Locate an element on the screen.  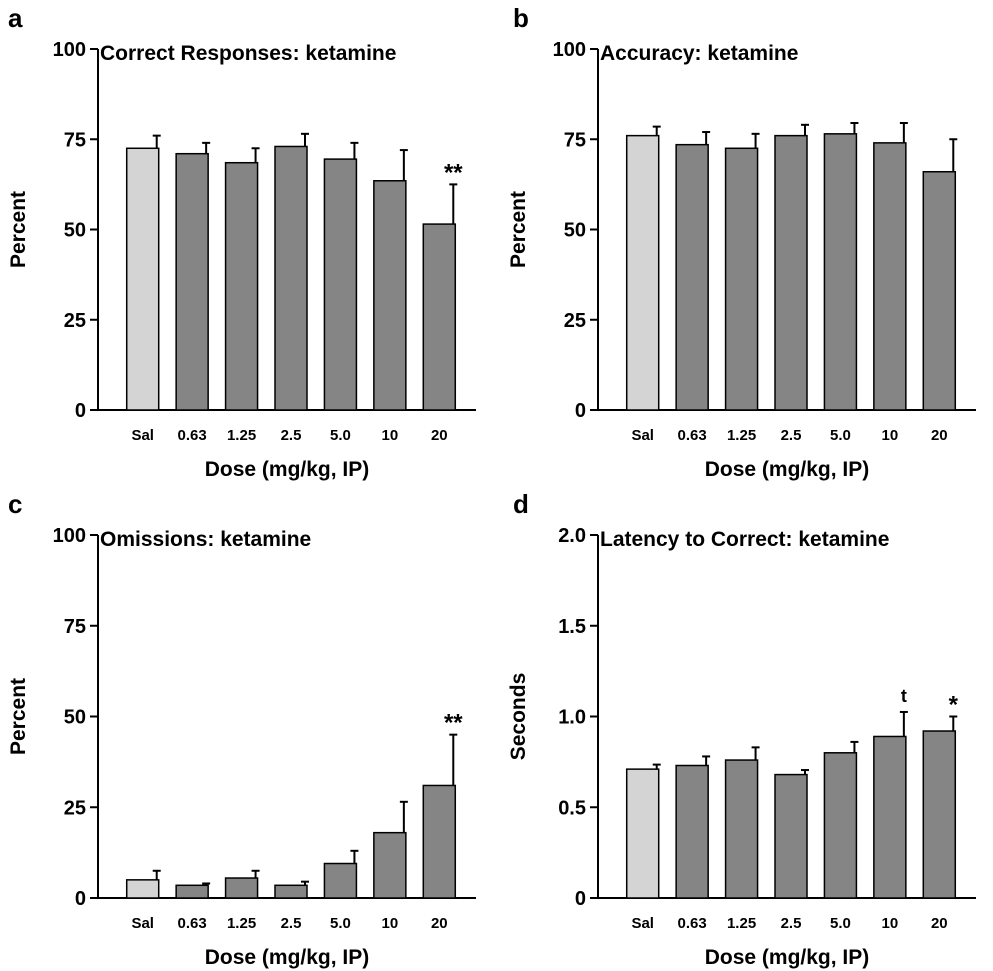
y-tick-label: 0.5 is located at coordinates (572, 808).